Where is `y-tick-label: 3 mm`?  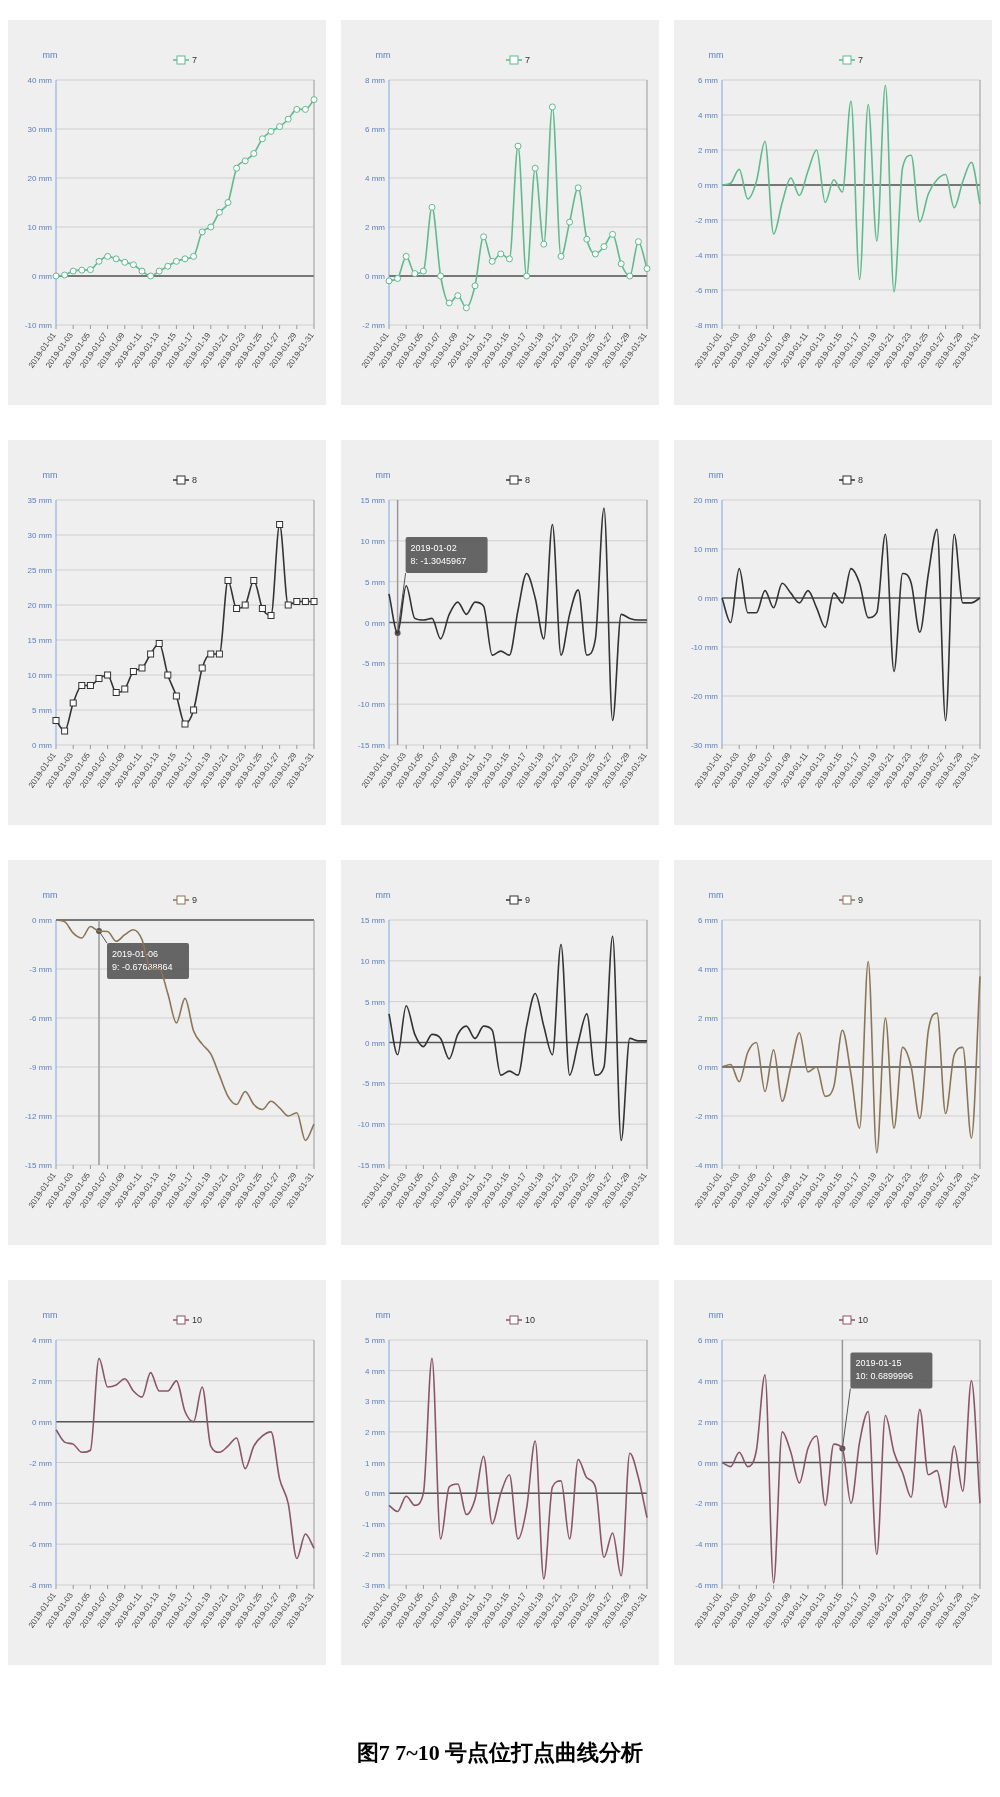 y-tick-label: 3 mm is located at coordinates (375, 1402).